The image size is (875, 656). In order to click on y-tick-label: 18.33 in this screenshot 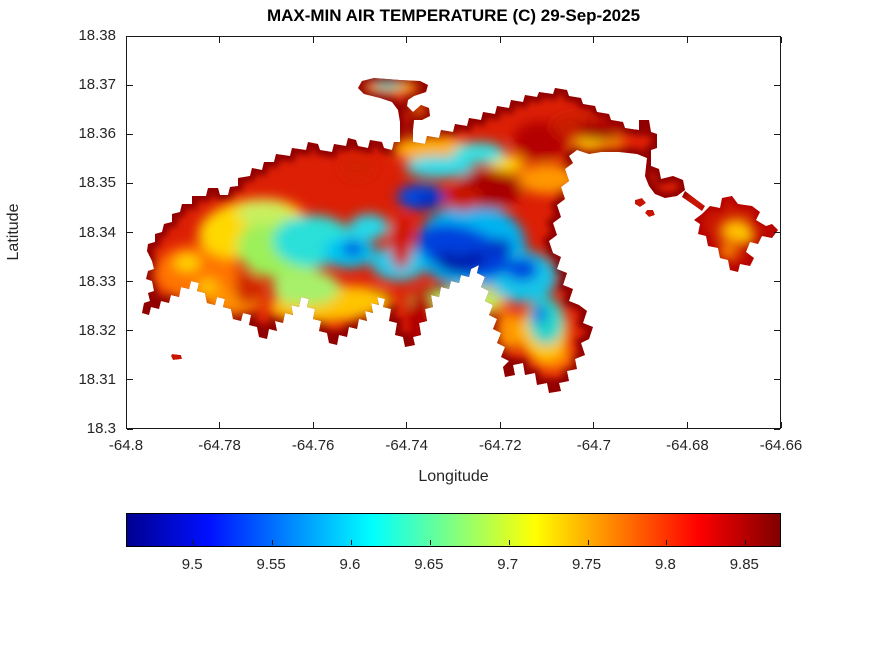, I will do `click(97, 281)`.